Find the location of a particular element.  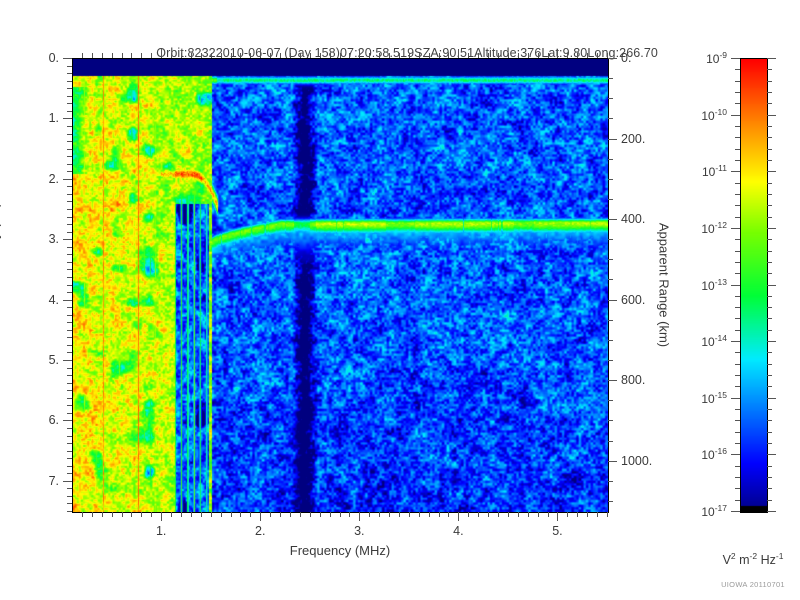

colorbar-tick-label: 10-10 is located at coordinates (714, 115).